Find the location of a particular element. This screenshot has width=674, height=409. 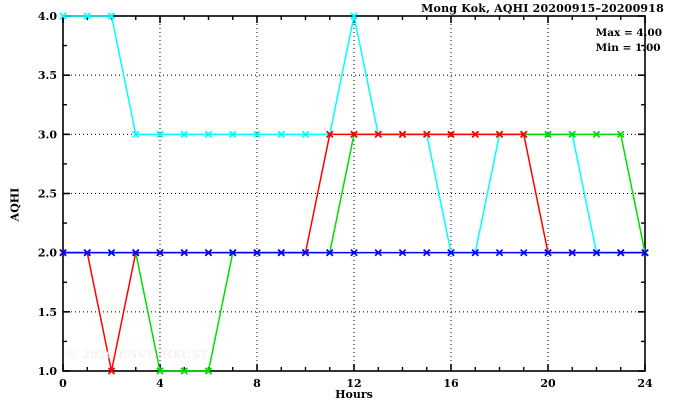

y-tick-label: 2.5 is located at coordinates (47, 194).